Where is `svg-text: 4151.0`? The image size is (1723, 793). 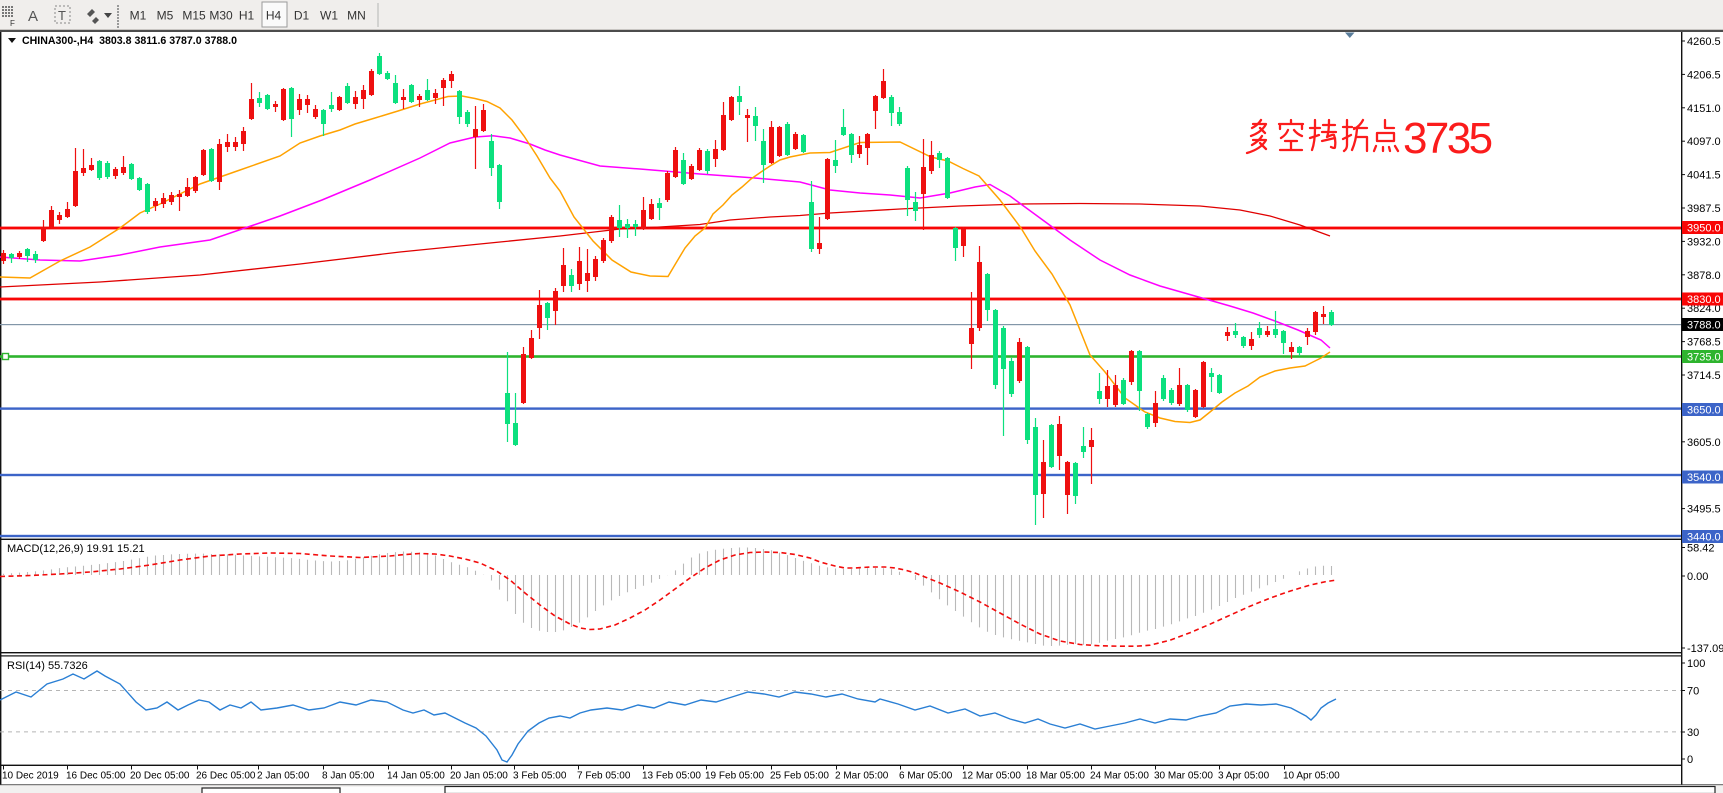 svg-text: 4151.0 is located at coordinates (1704, 109).